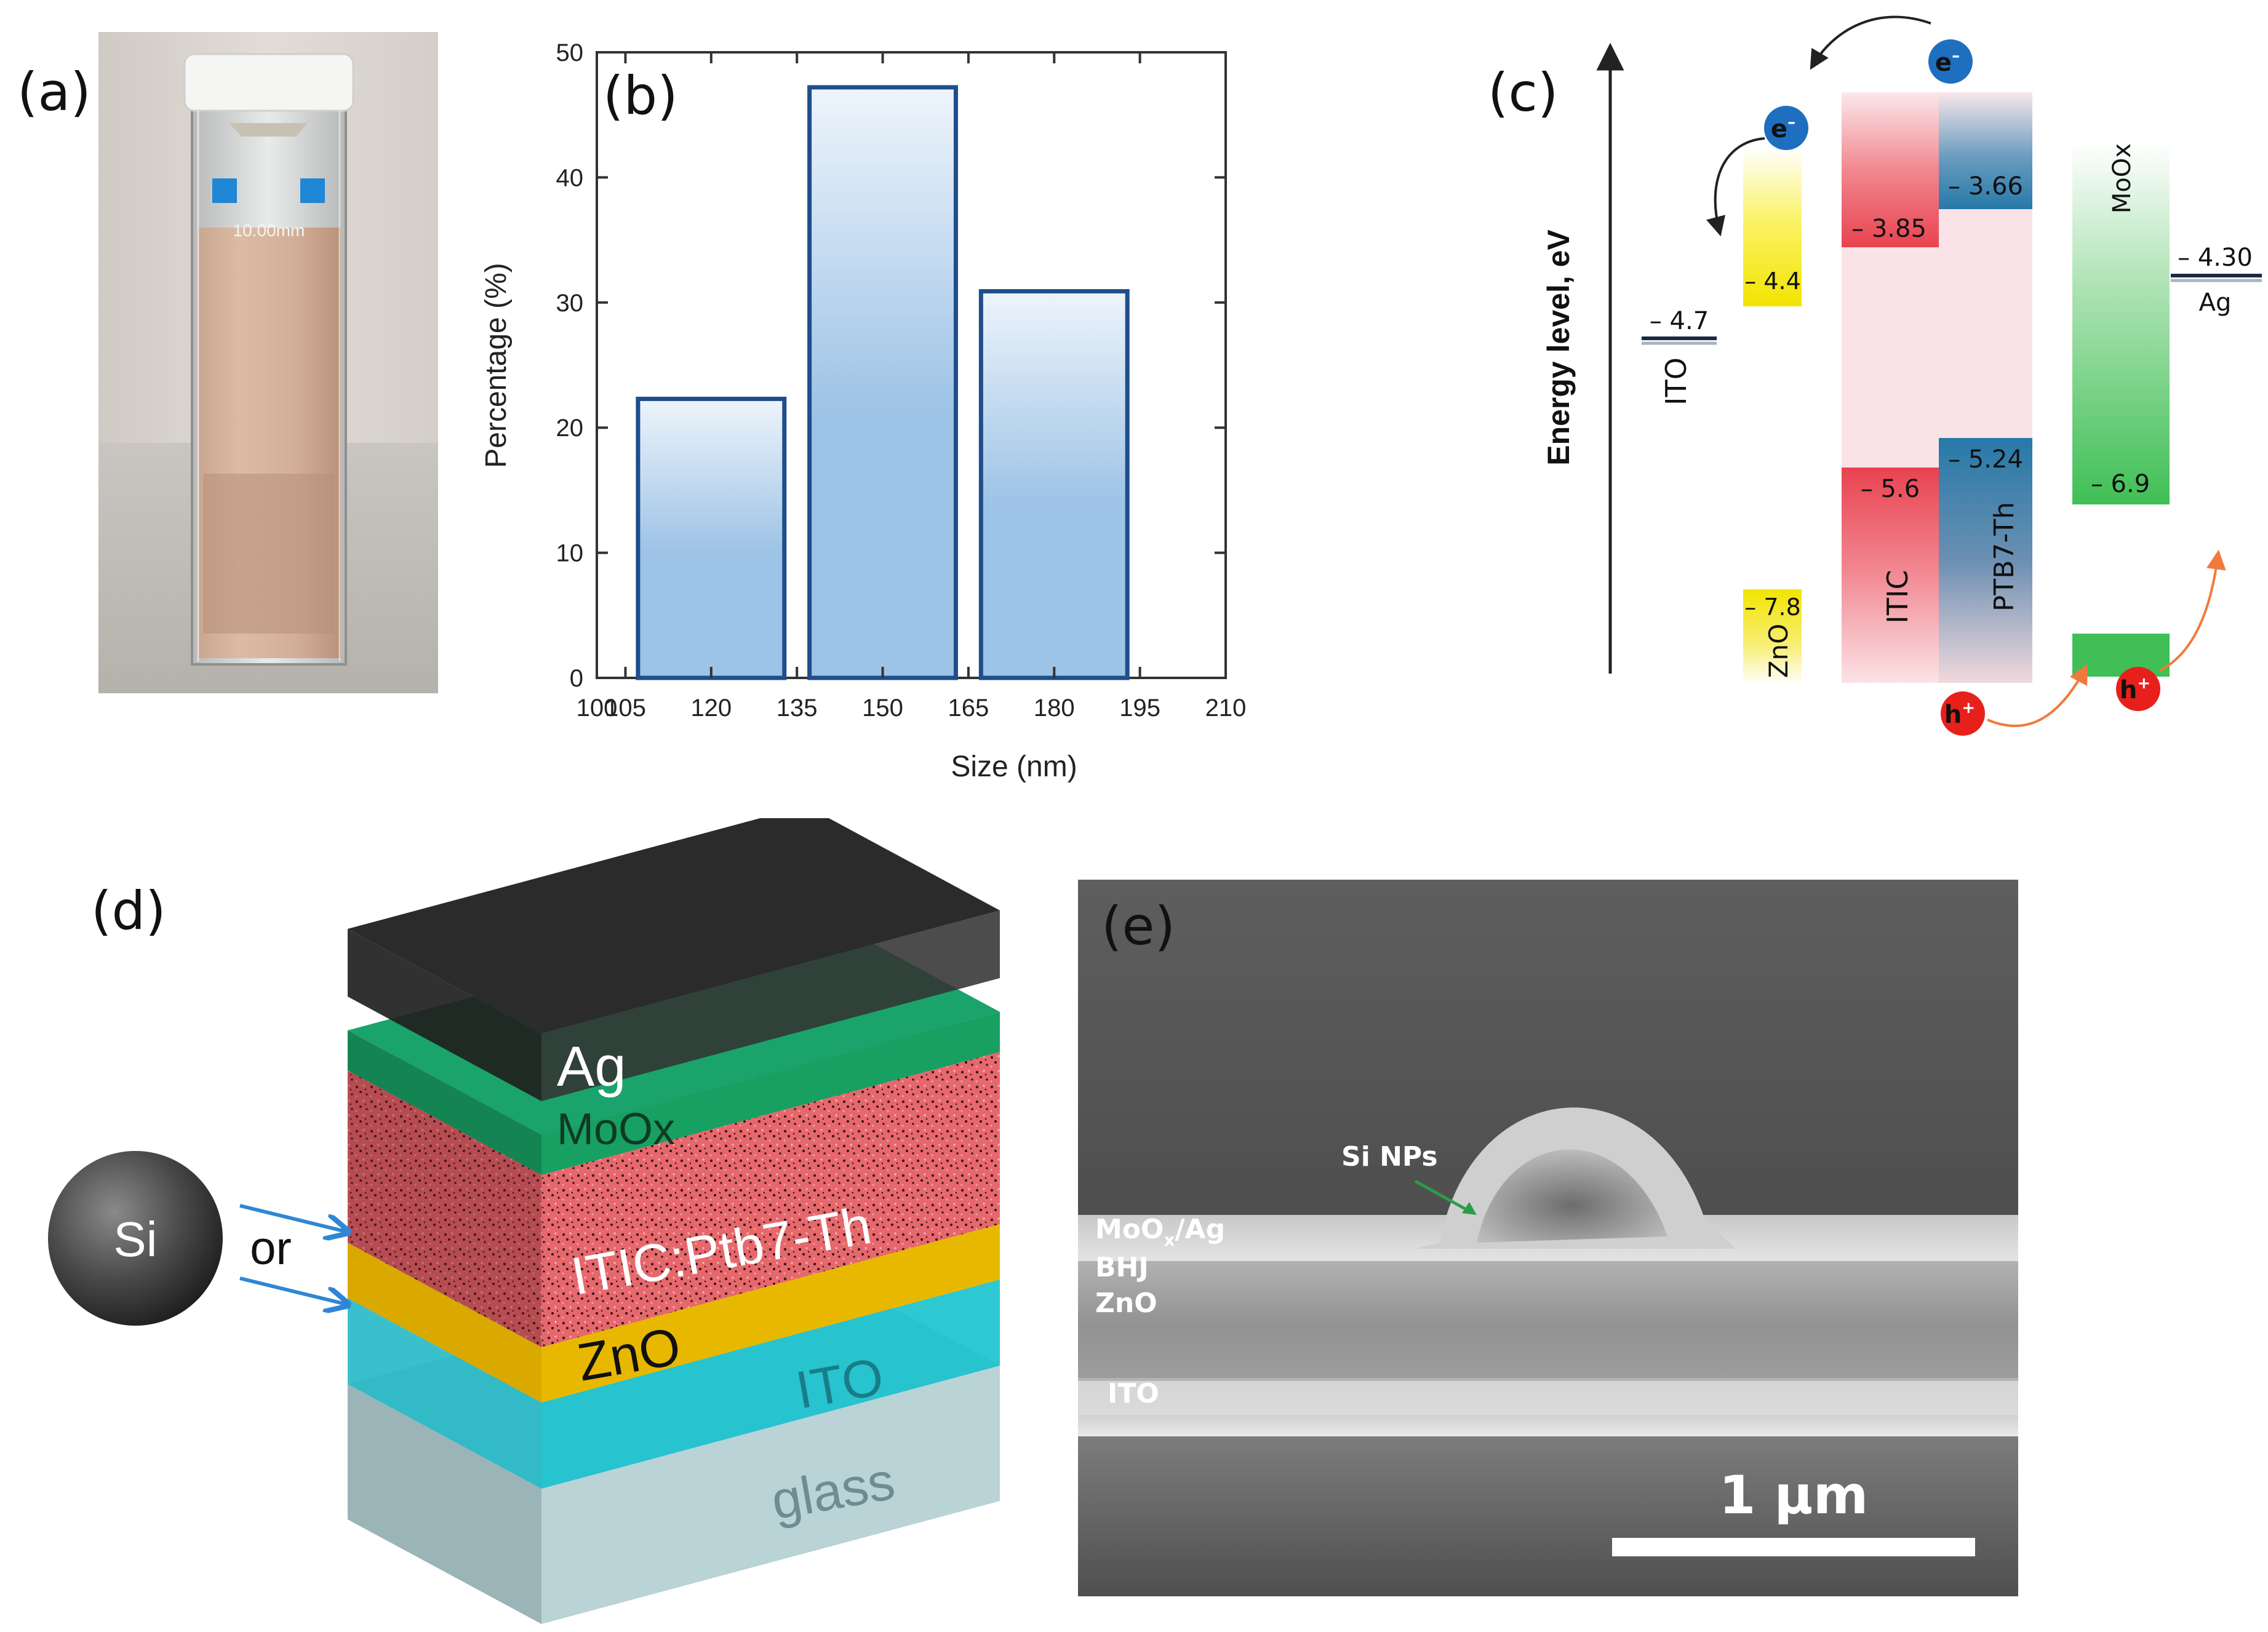  I want to click on svg-text: e–, so click(1947, 62).